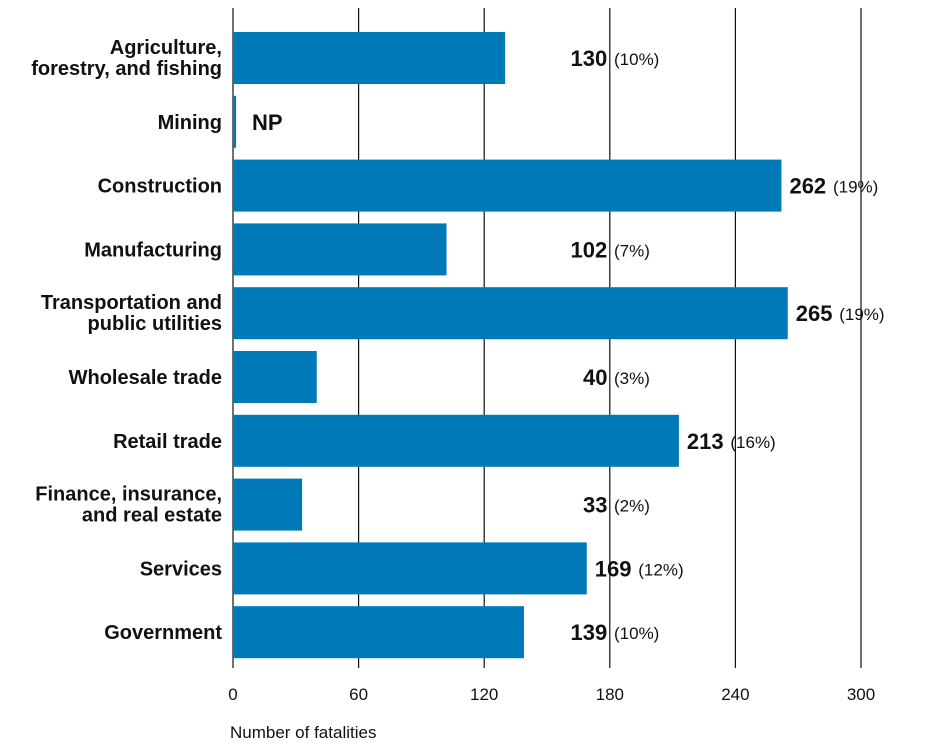 The image size is (944, 743). Describe the element at coordinates (595, 505) in the screenshot. I see `value-label: 33` at that location.